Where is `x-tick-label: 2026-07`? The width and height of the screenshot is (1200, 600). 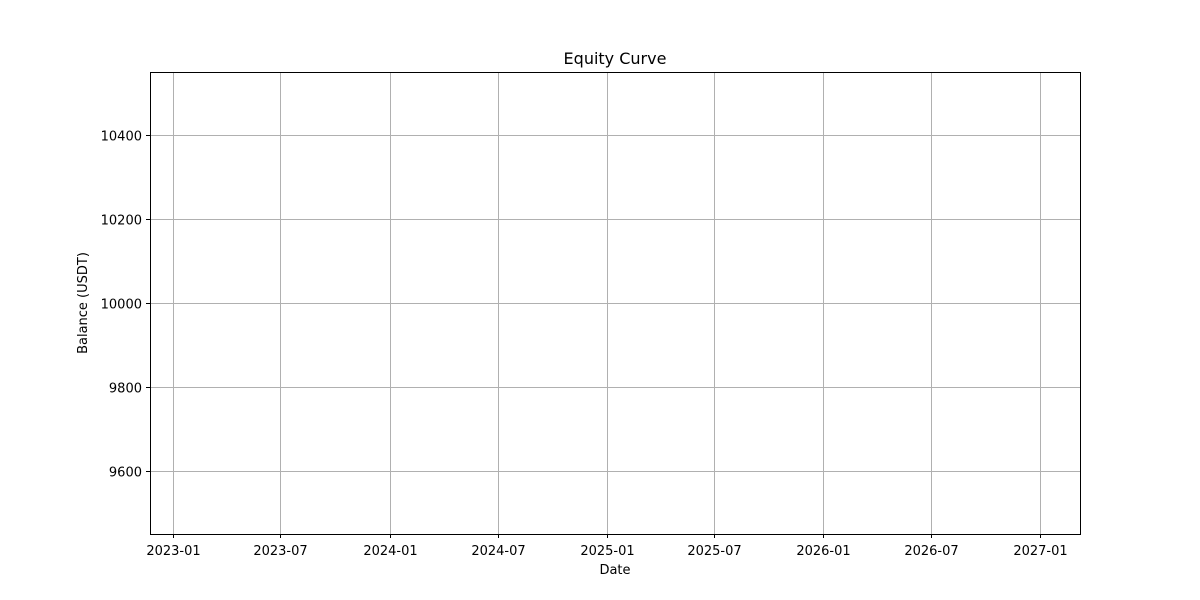 x-tick-label: 2026-07 is located at coordinates (931, 551).